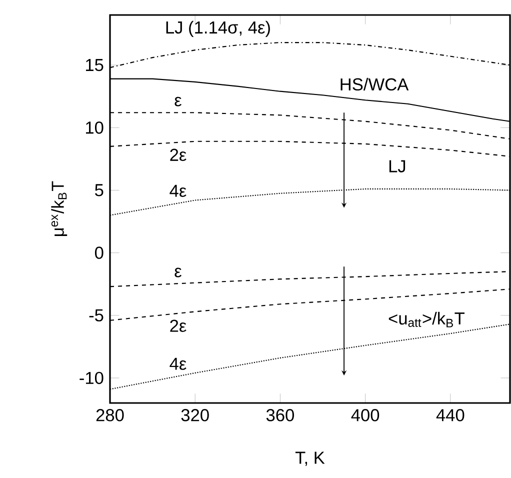 The image size is (511, 478). Describe the element at coordinates (95, 128) in the screenshot. I see `y-tick-label: 10` at that location.